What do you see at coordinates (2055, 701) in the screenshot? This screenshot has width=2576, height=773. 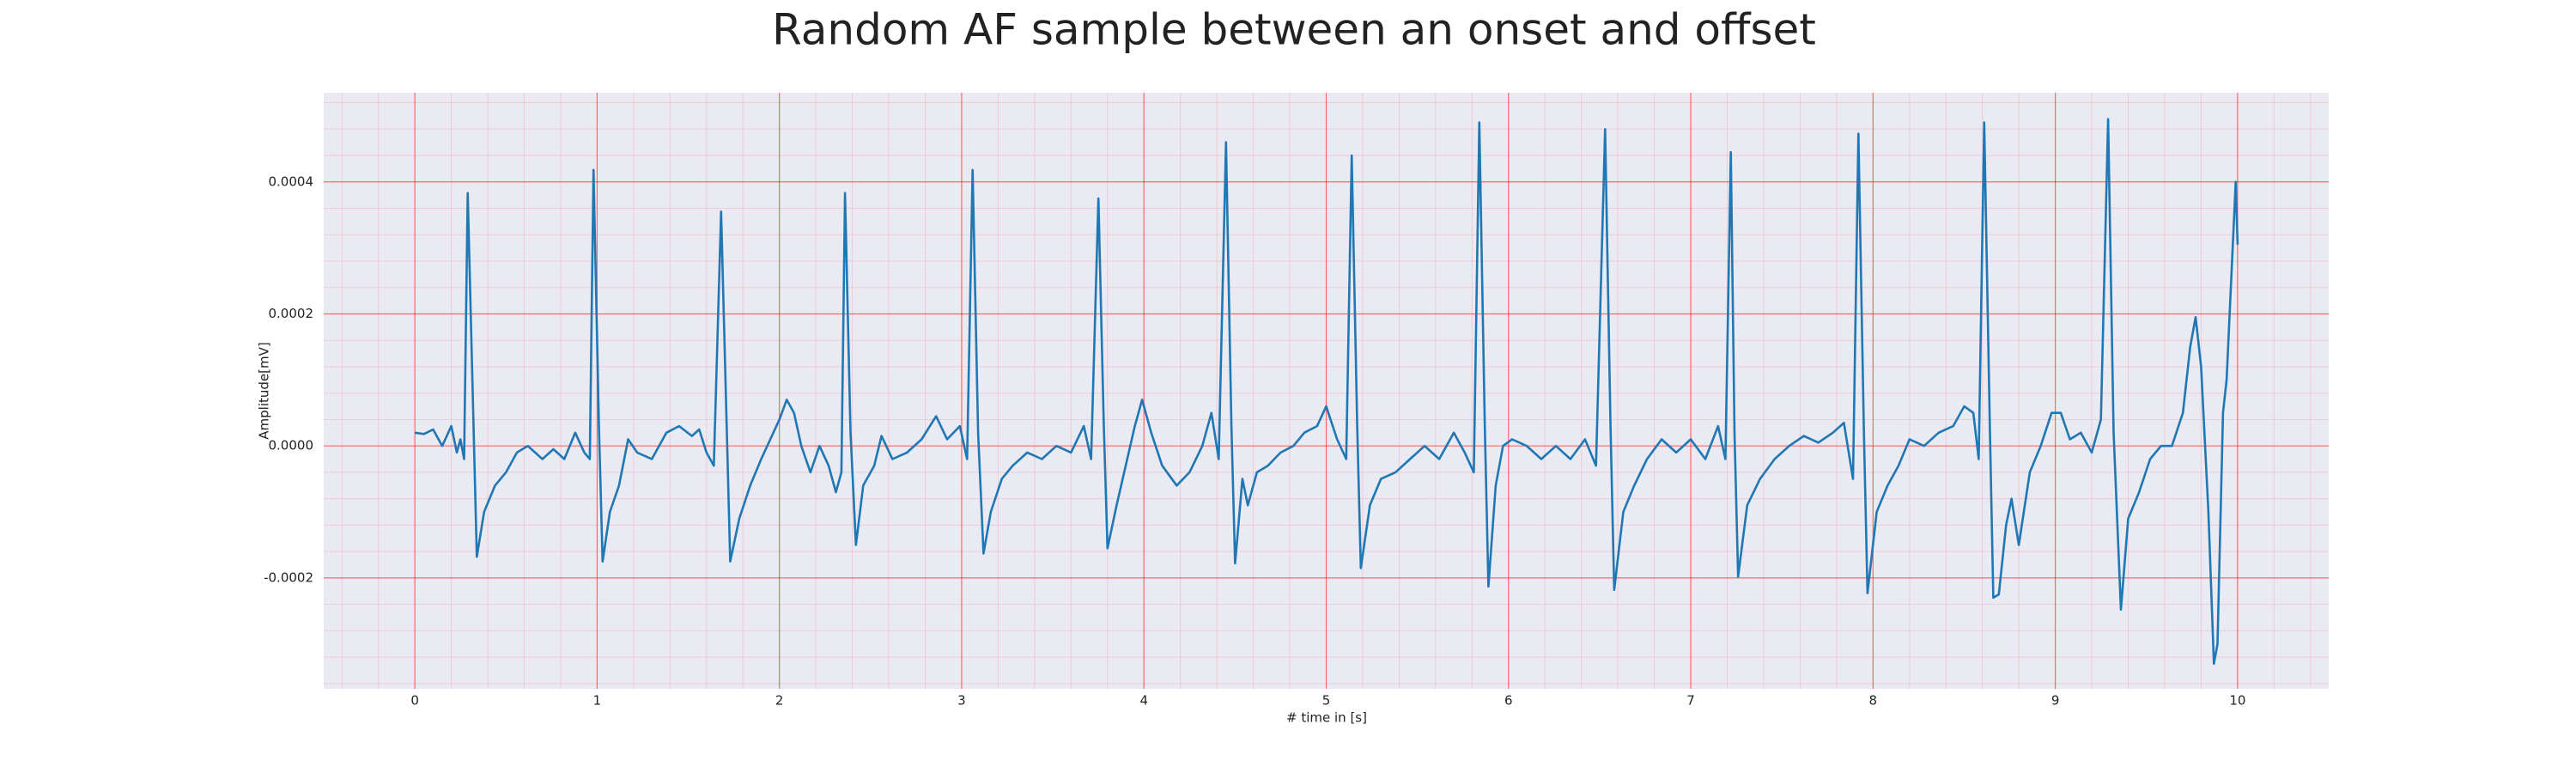 I see `x-tick-label: 9` at bounding box center [2055, 701].